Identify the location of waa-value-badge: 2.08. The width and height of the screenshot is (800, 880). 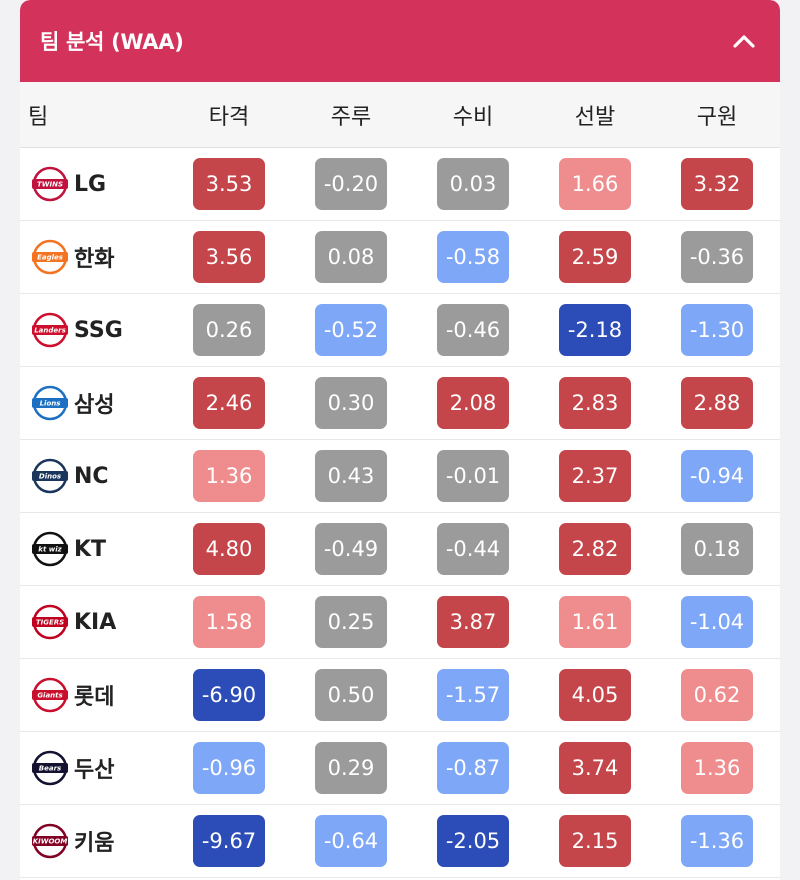
(473, 403).